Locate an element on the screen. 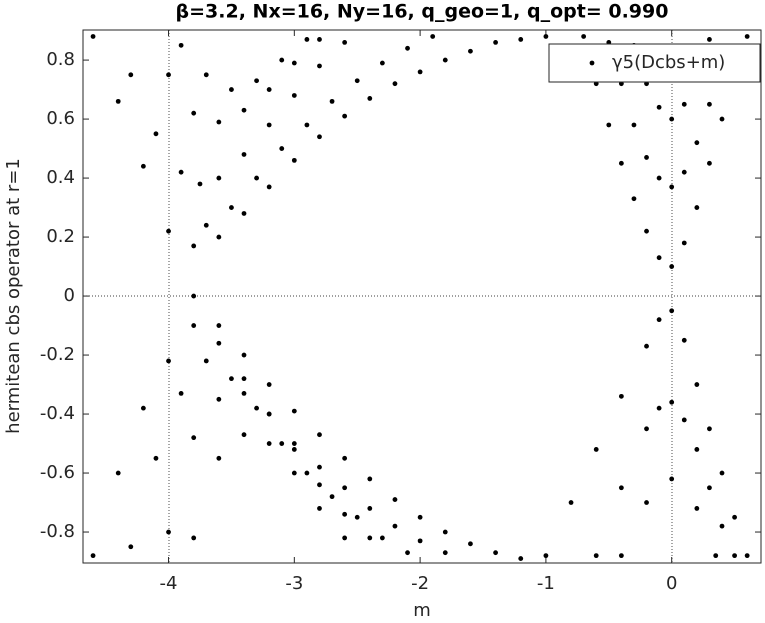  legend-label: γ5(Dcbs+m) is located at coordinates (668, 62).